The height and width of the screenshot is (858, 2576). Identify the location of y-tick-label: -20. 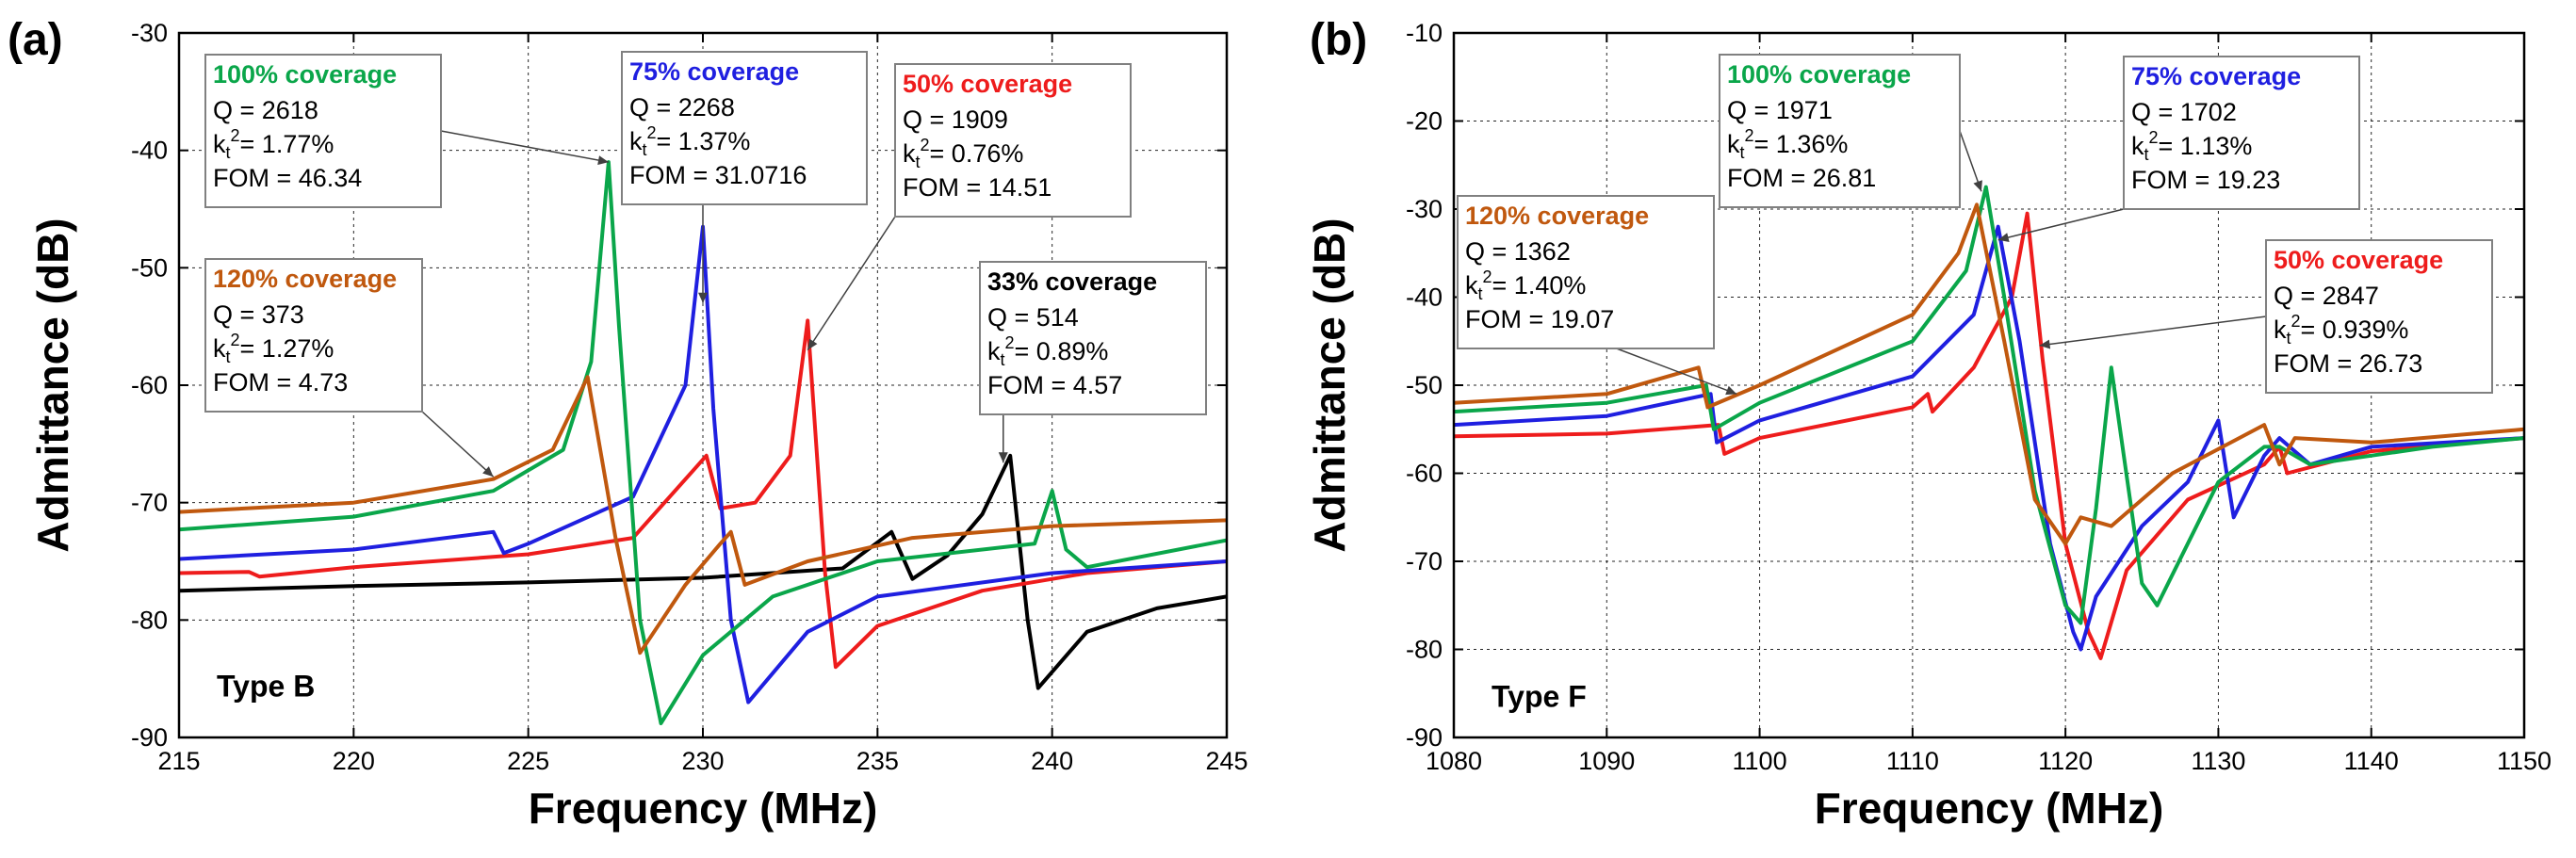
(1424, 121).